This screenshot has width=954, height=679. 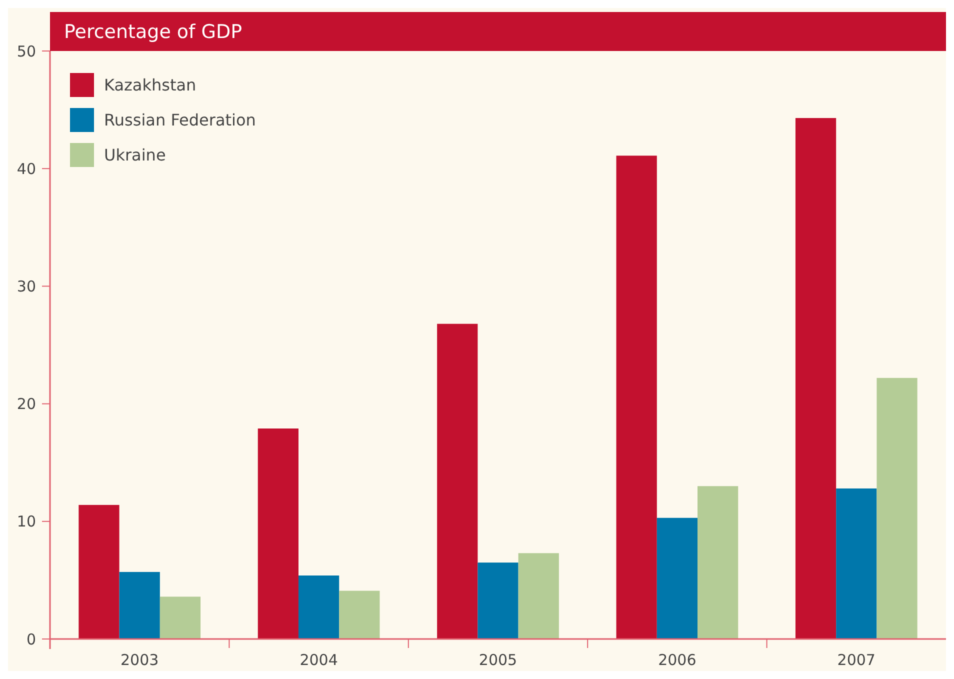 I want to click on legend-label: Ukraine, so click(x=135, y=155).